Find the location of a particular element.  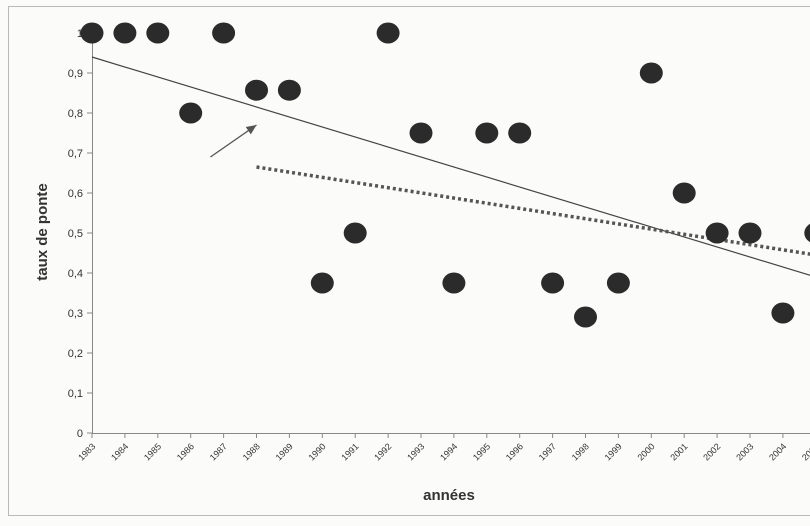

x-tick-label: 1994 is located at coordinates (448, 451).